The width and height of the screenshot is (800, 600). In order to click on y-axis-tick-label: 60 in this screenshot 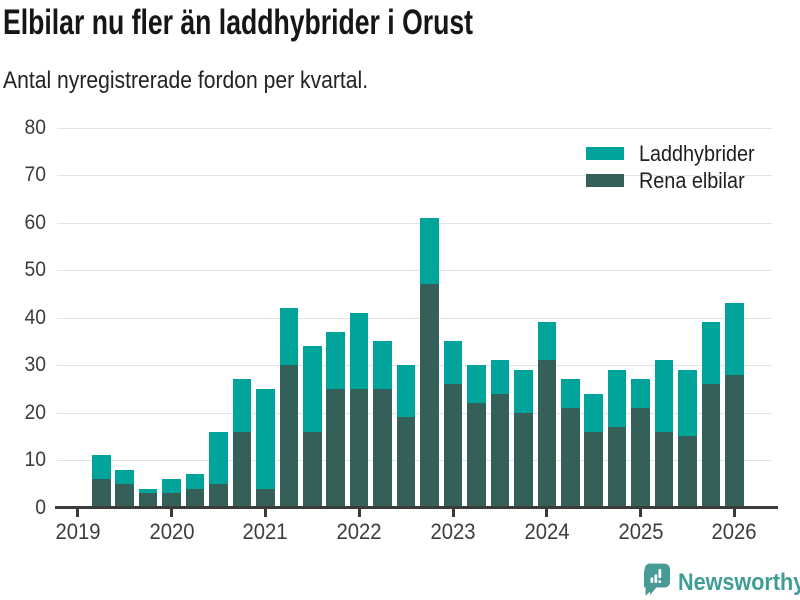, I will do `click(35, 222)`.